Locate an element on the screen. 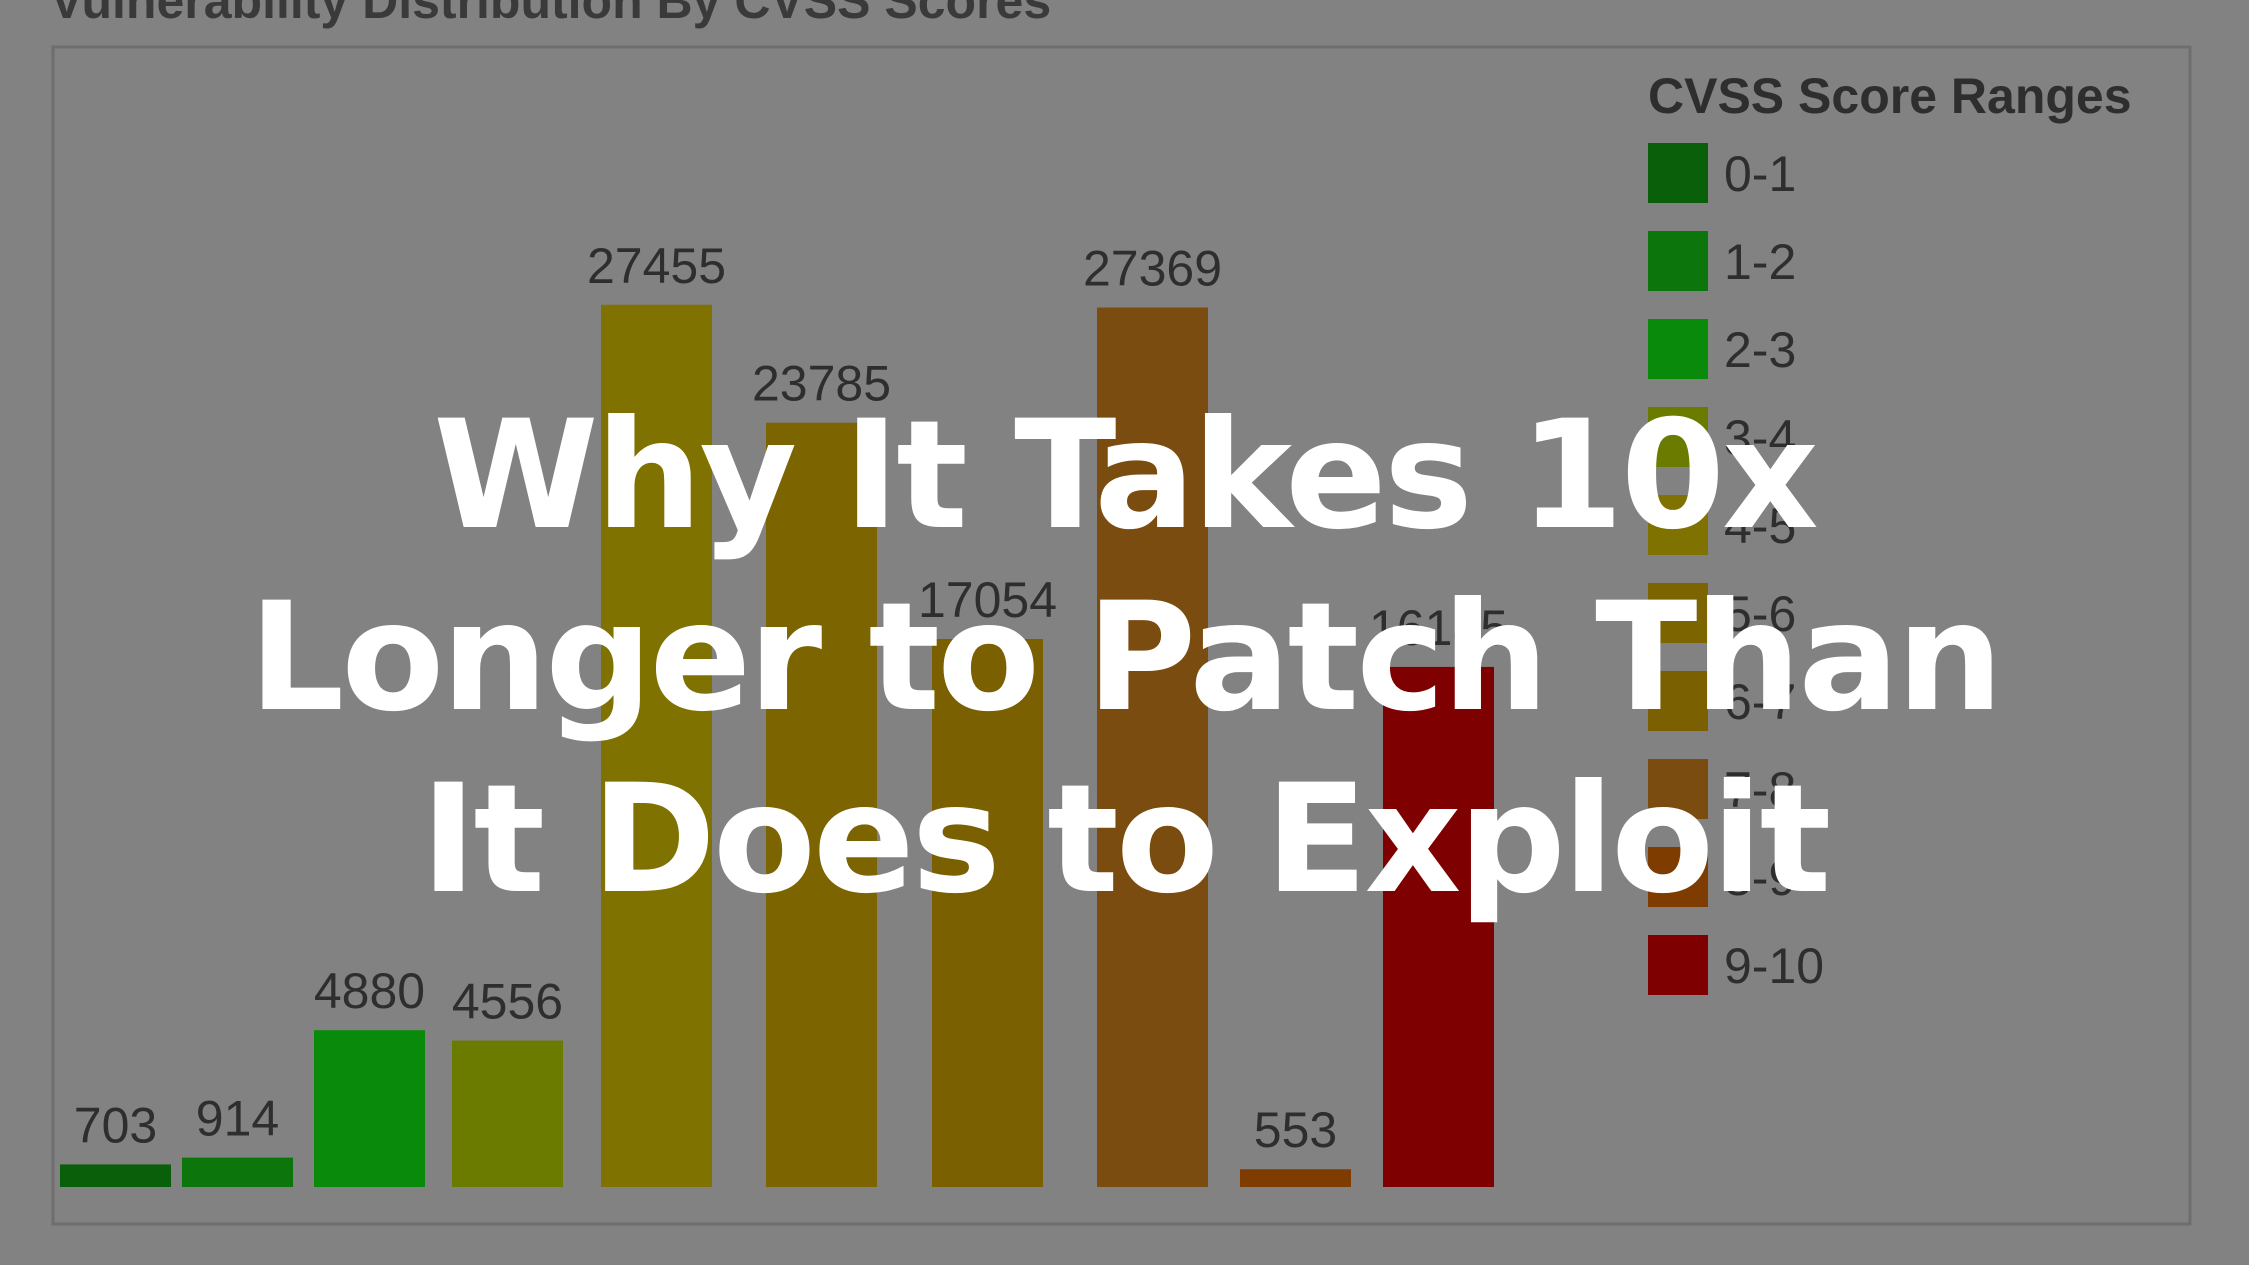  legend-label-0-1: 0-1 is located at coordinates (1760, 174).